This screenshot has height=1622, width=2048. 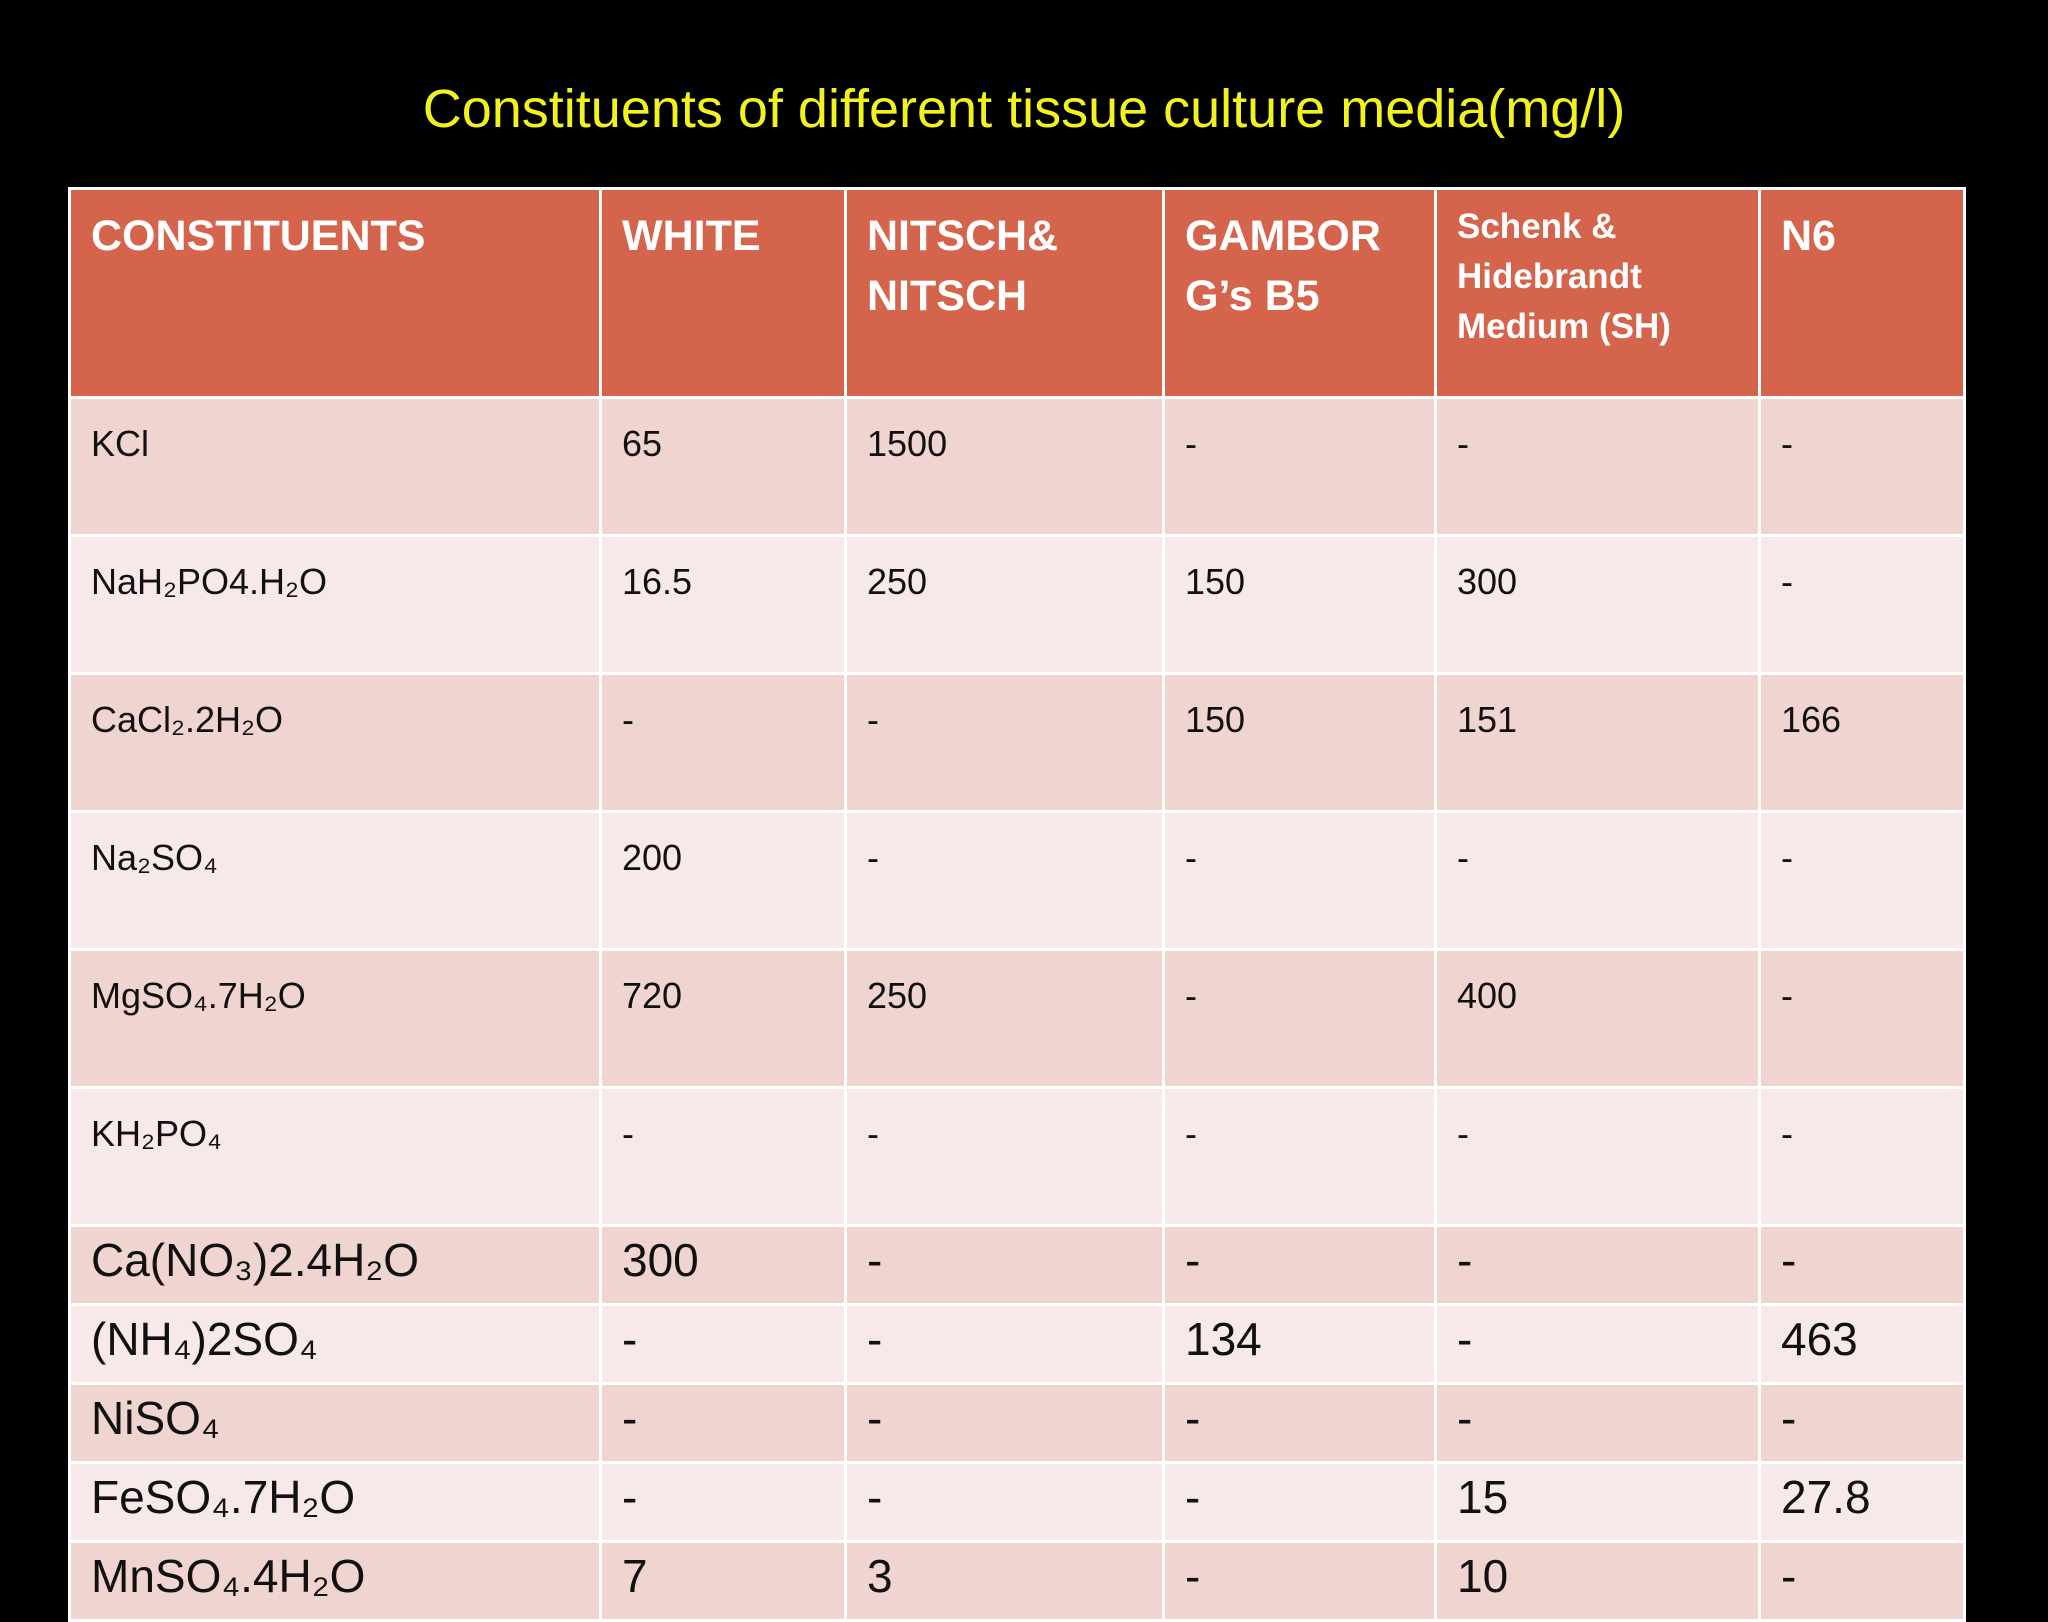 What do you see at coordinates (723, 466) in the screenshot?
I see `value-cell: 65` at bounding box center [723, 466].